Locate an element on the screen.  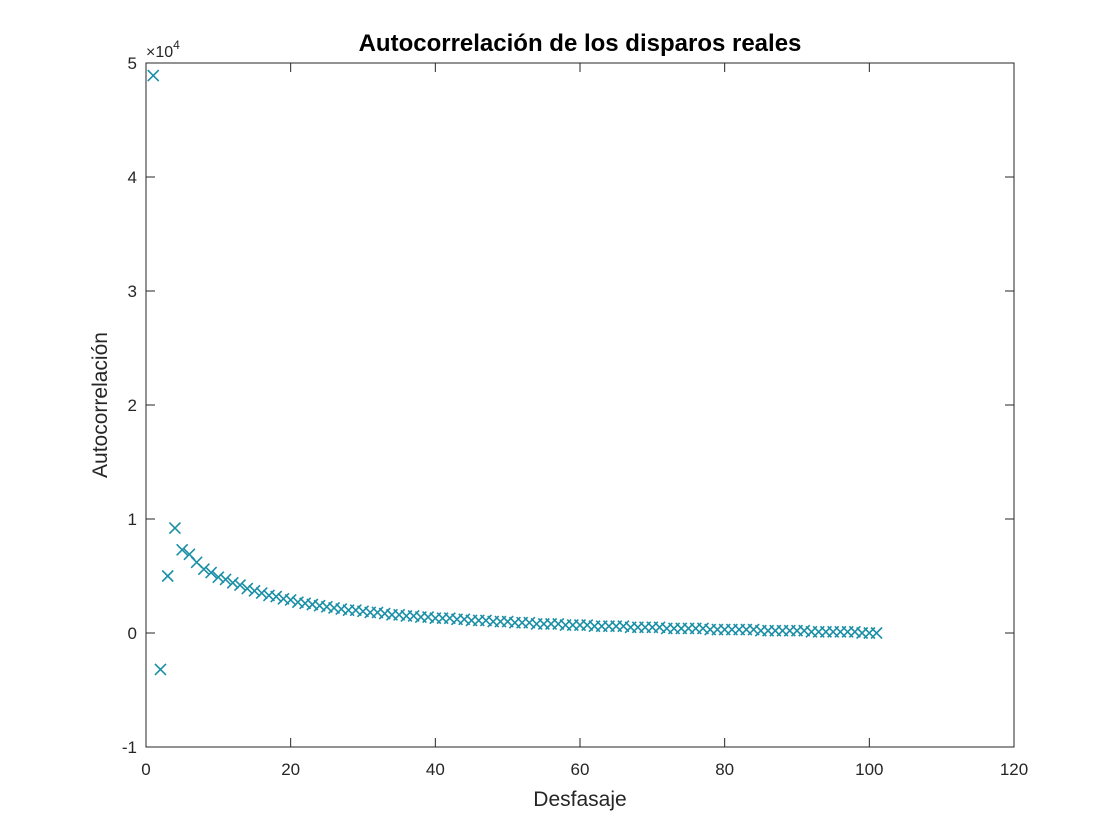
x-tick-label: 20 is located at coordinates (290, 769).